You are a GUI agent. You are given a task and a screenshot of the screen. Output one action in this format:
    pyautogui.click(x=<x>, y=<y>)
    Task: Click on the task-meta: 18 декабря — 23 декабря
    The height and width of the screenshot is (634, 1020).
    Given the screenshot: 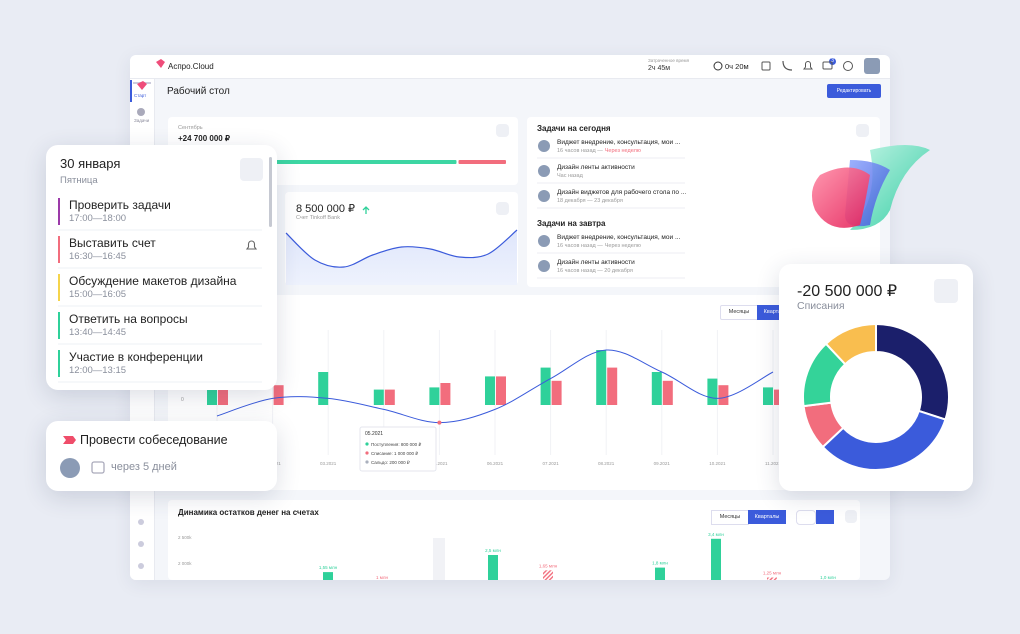 What is the action you would take?
    pyautogui.click(x=590, y=201)
    